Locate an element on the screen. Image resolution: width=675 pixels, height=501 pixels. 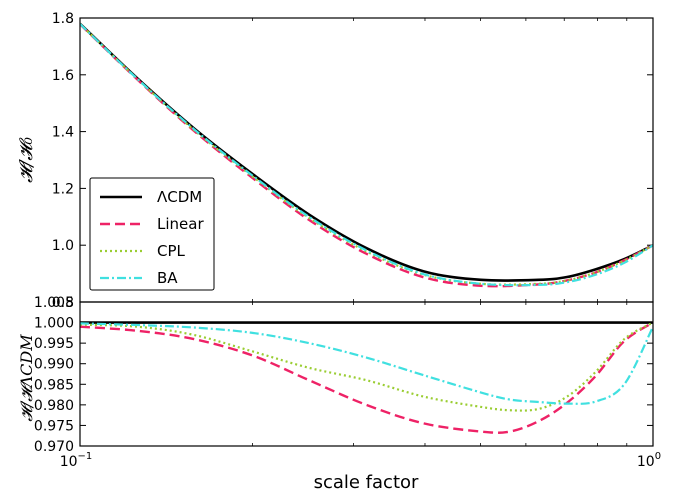
bottom-ytick-label: 0.985 is located at coordinates (54, 385).